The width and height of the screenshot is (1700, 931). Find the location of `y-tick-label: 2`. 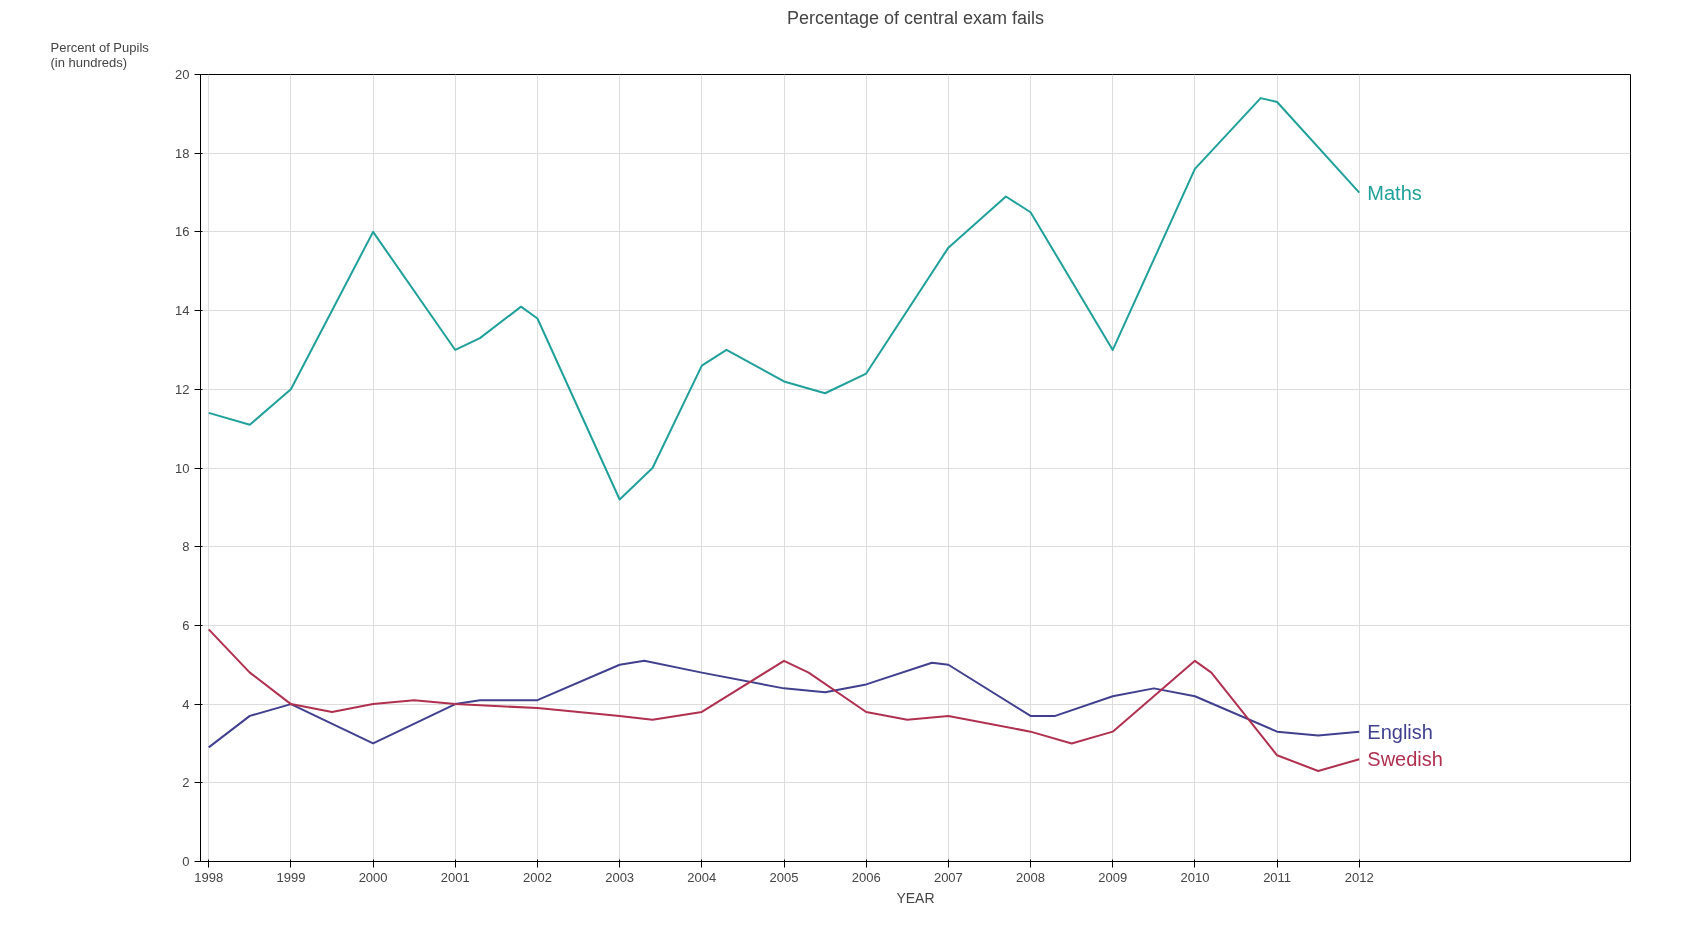

y-tick-label: 2 is located at coordinates (186, 783).